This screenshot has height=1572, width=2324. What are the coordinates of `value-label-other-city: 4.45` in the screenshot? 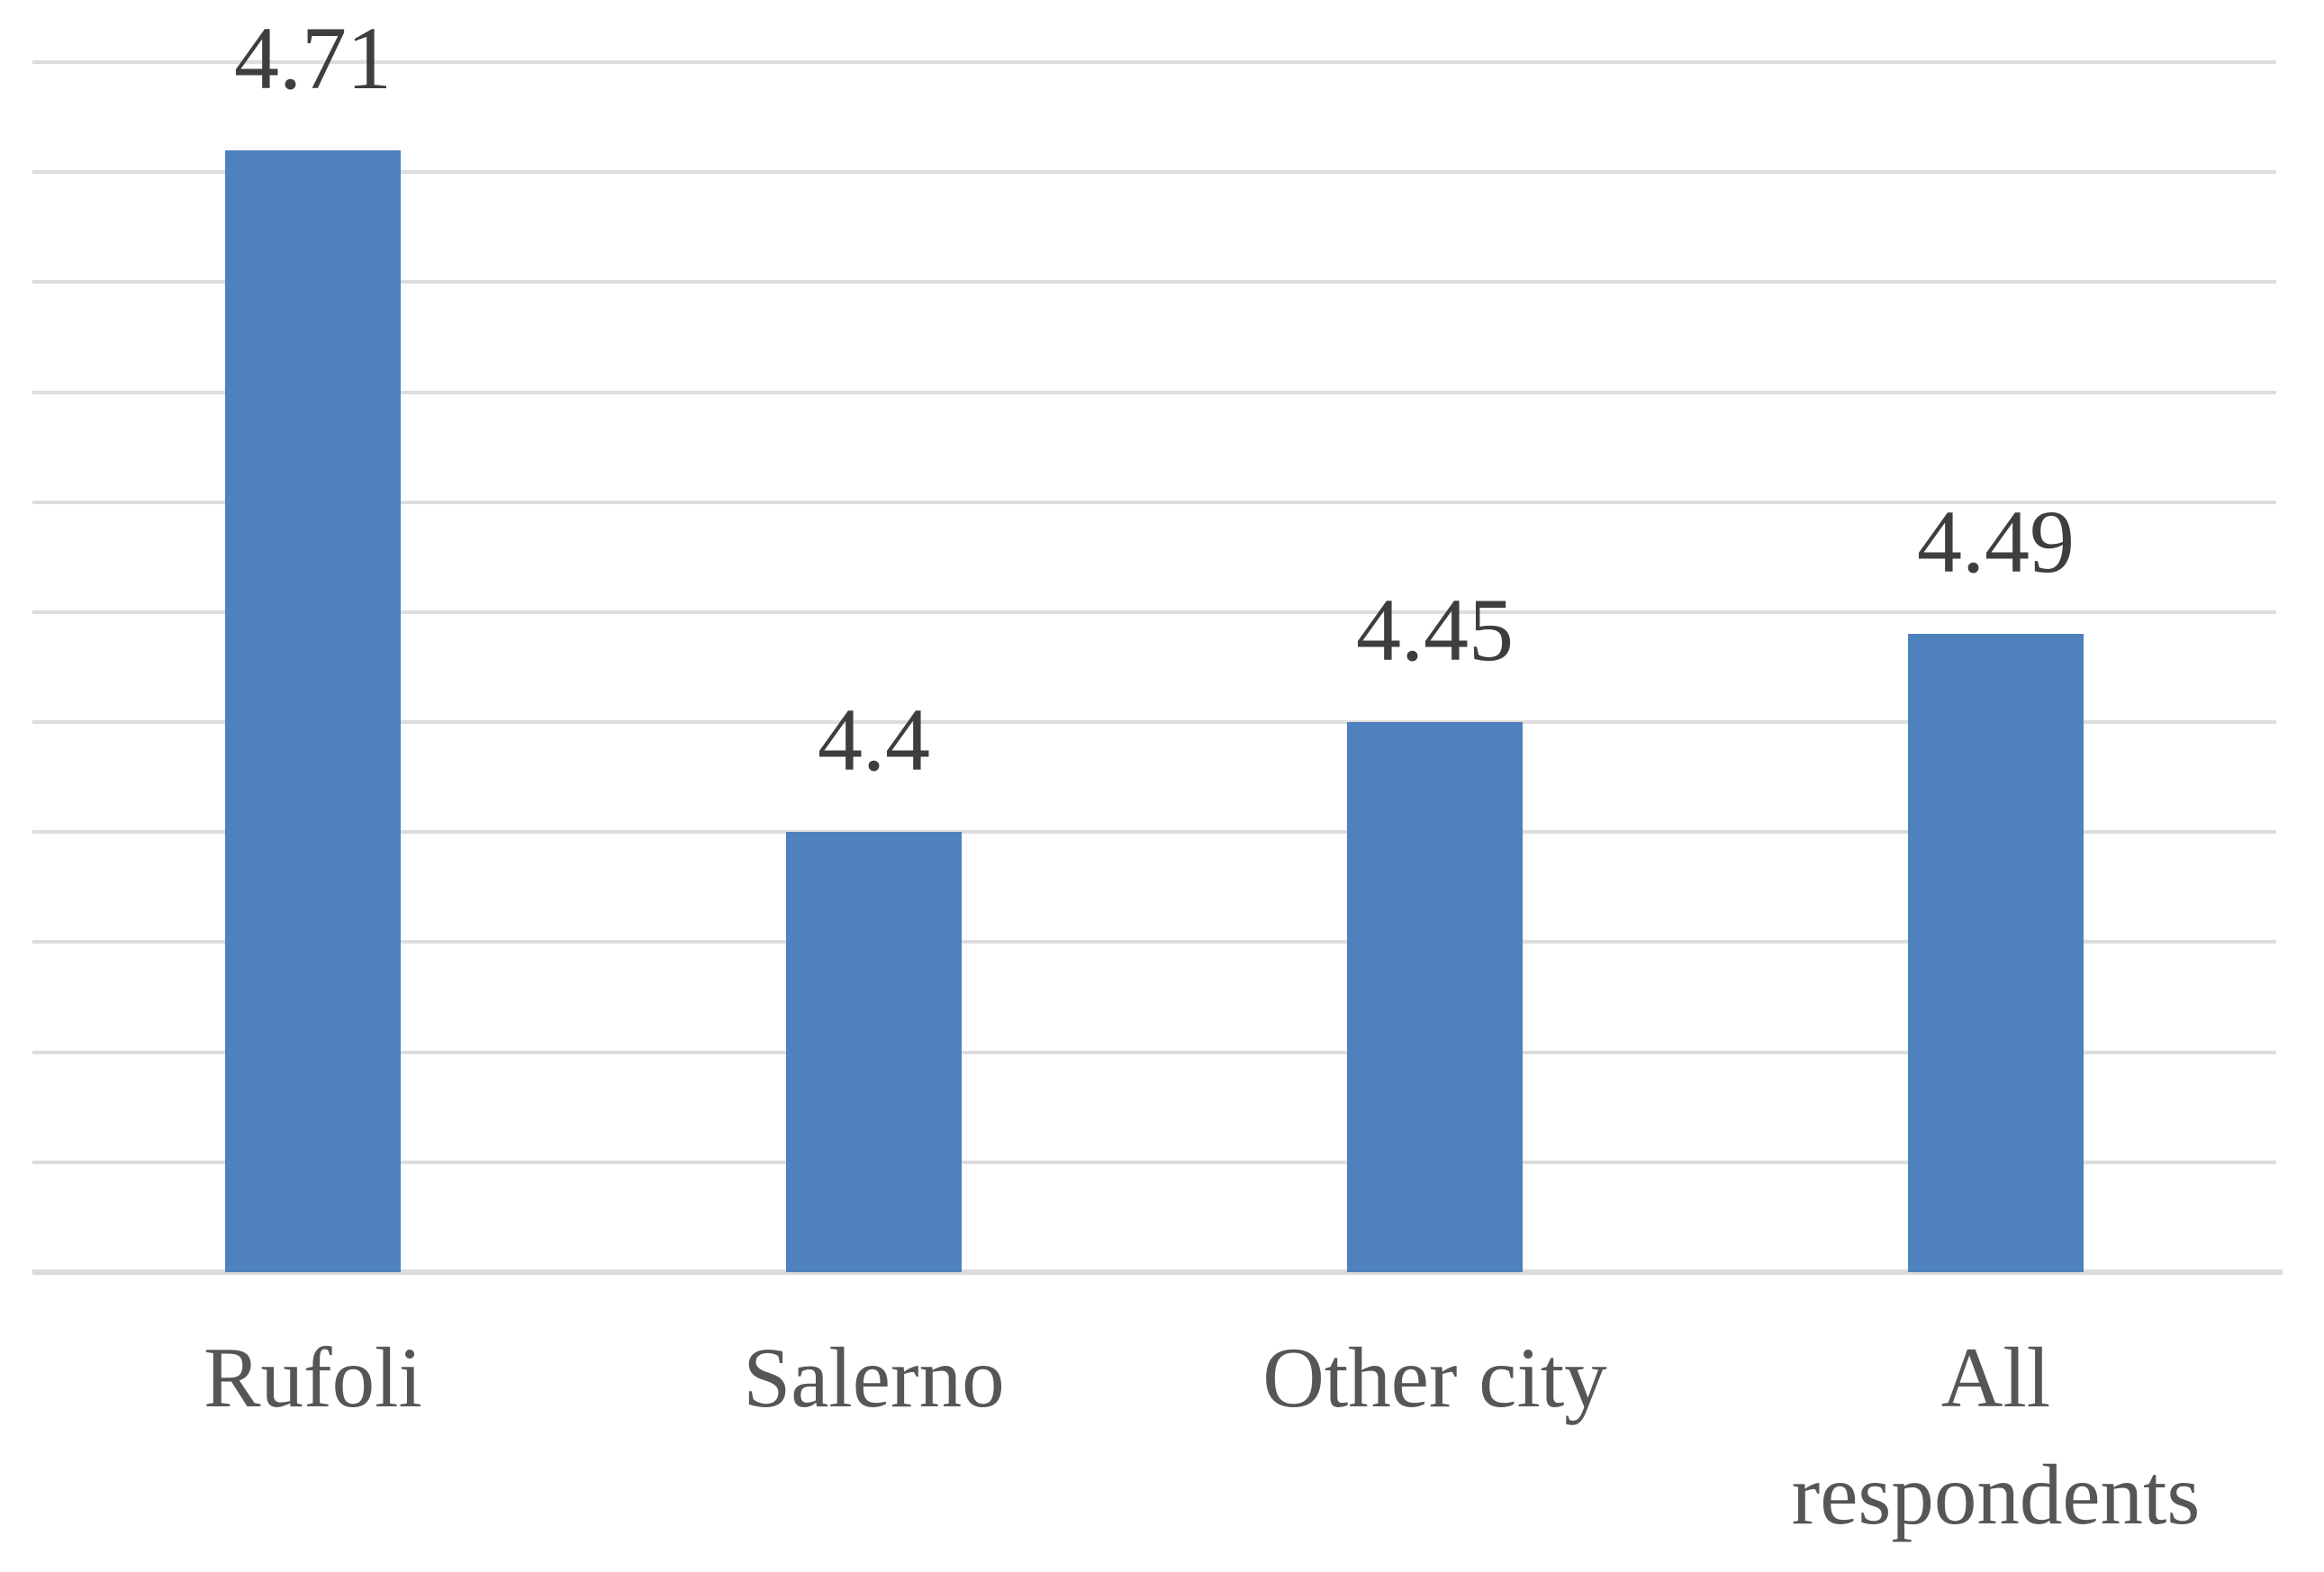 It's located at (1435, 630).